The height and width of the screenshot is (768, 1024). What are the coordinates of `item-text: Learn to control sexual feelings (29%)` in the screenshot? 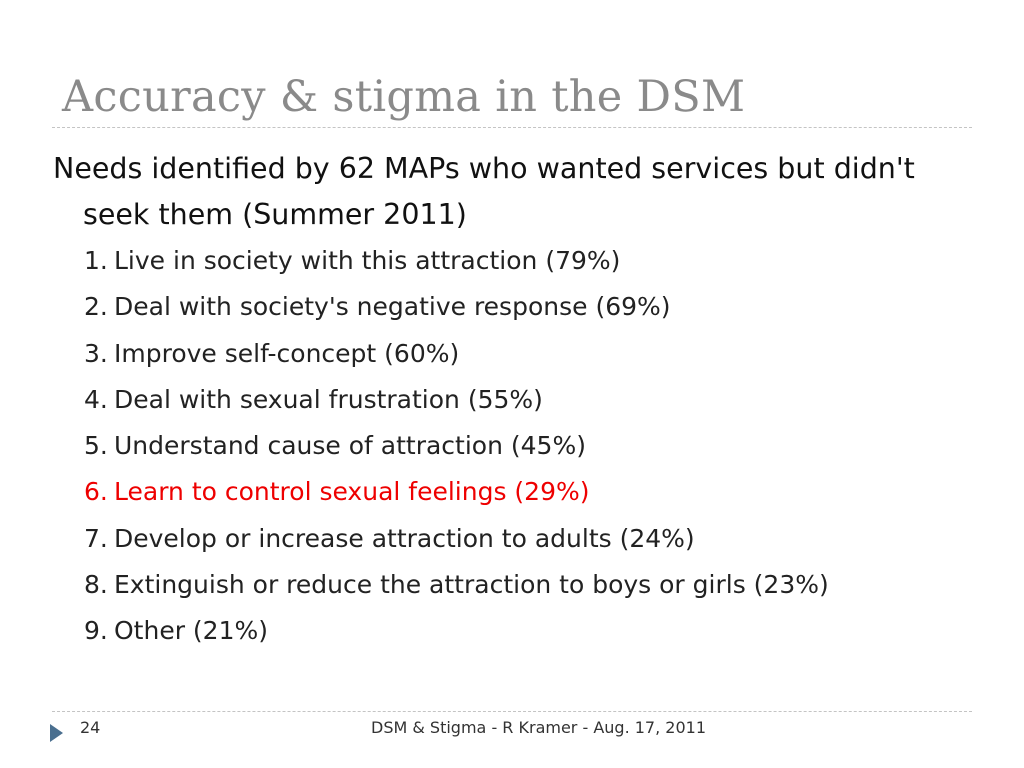 It's located at (352, 492).